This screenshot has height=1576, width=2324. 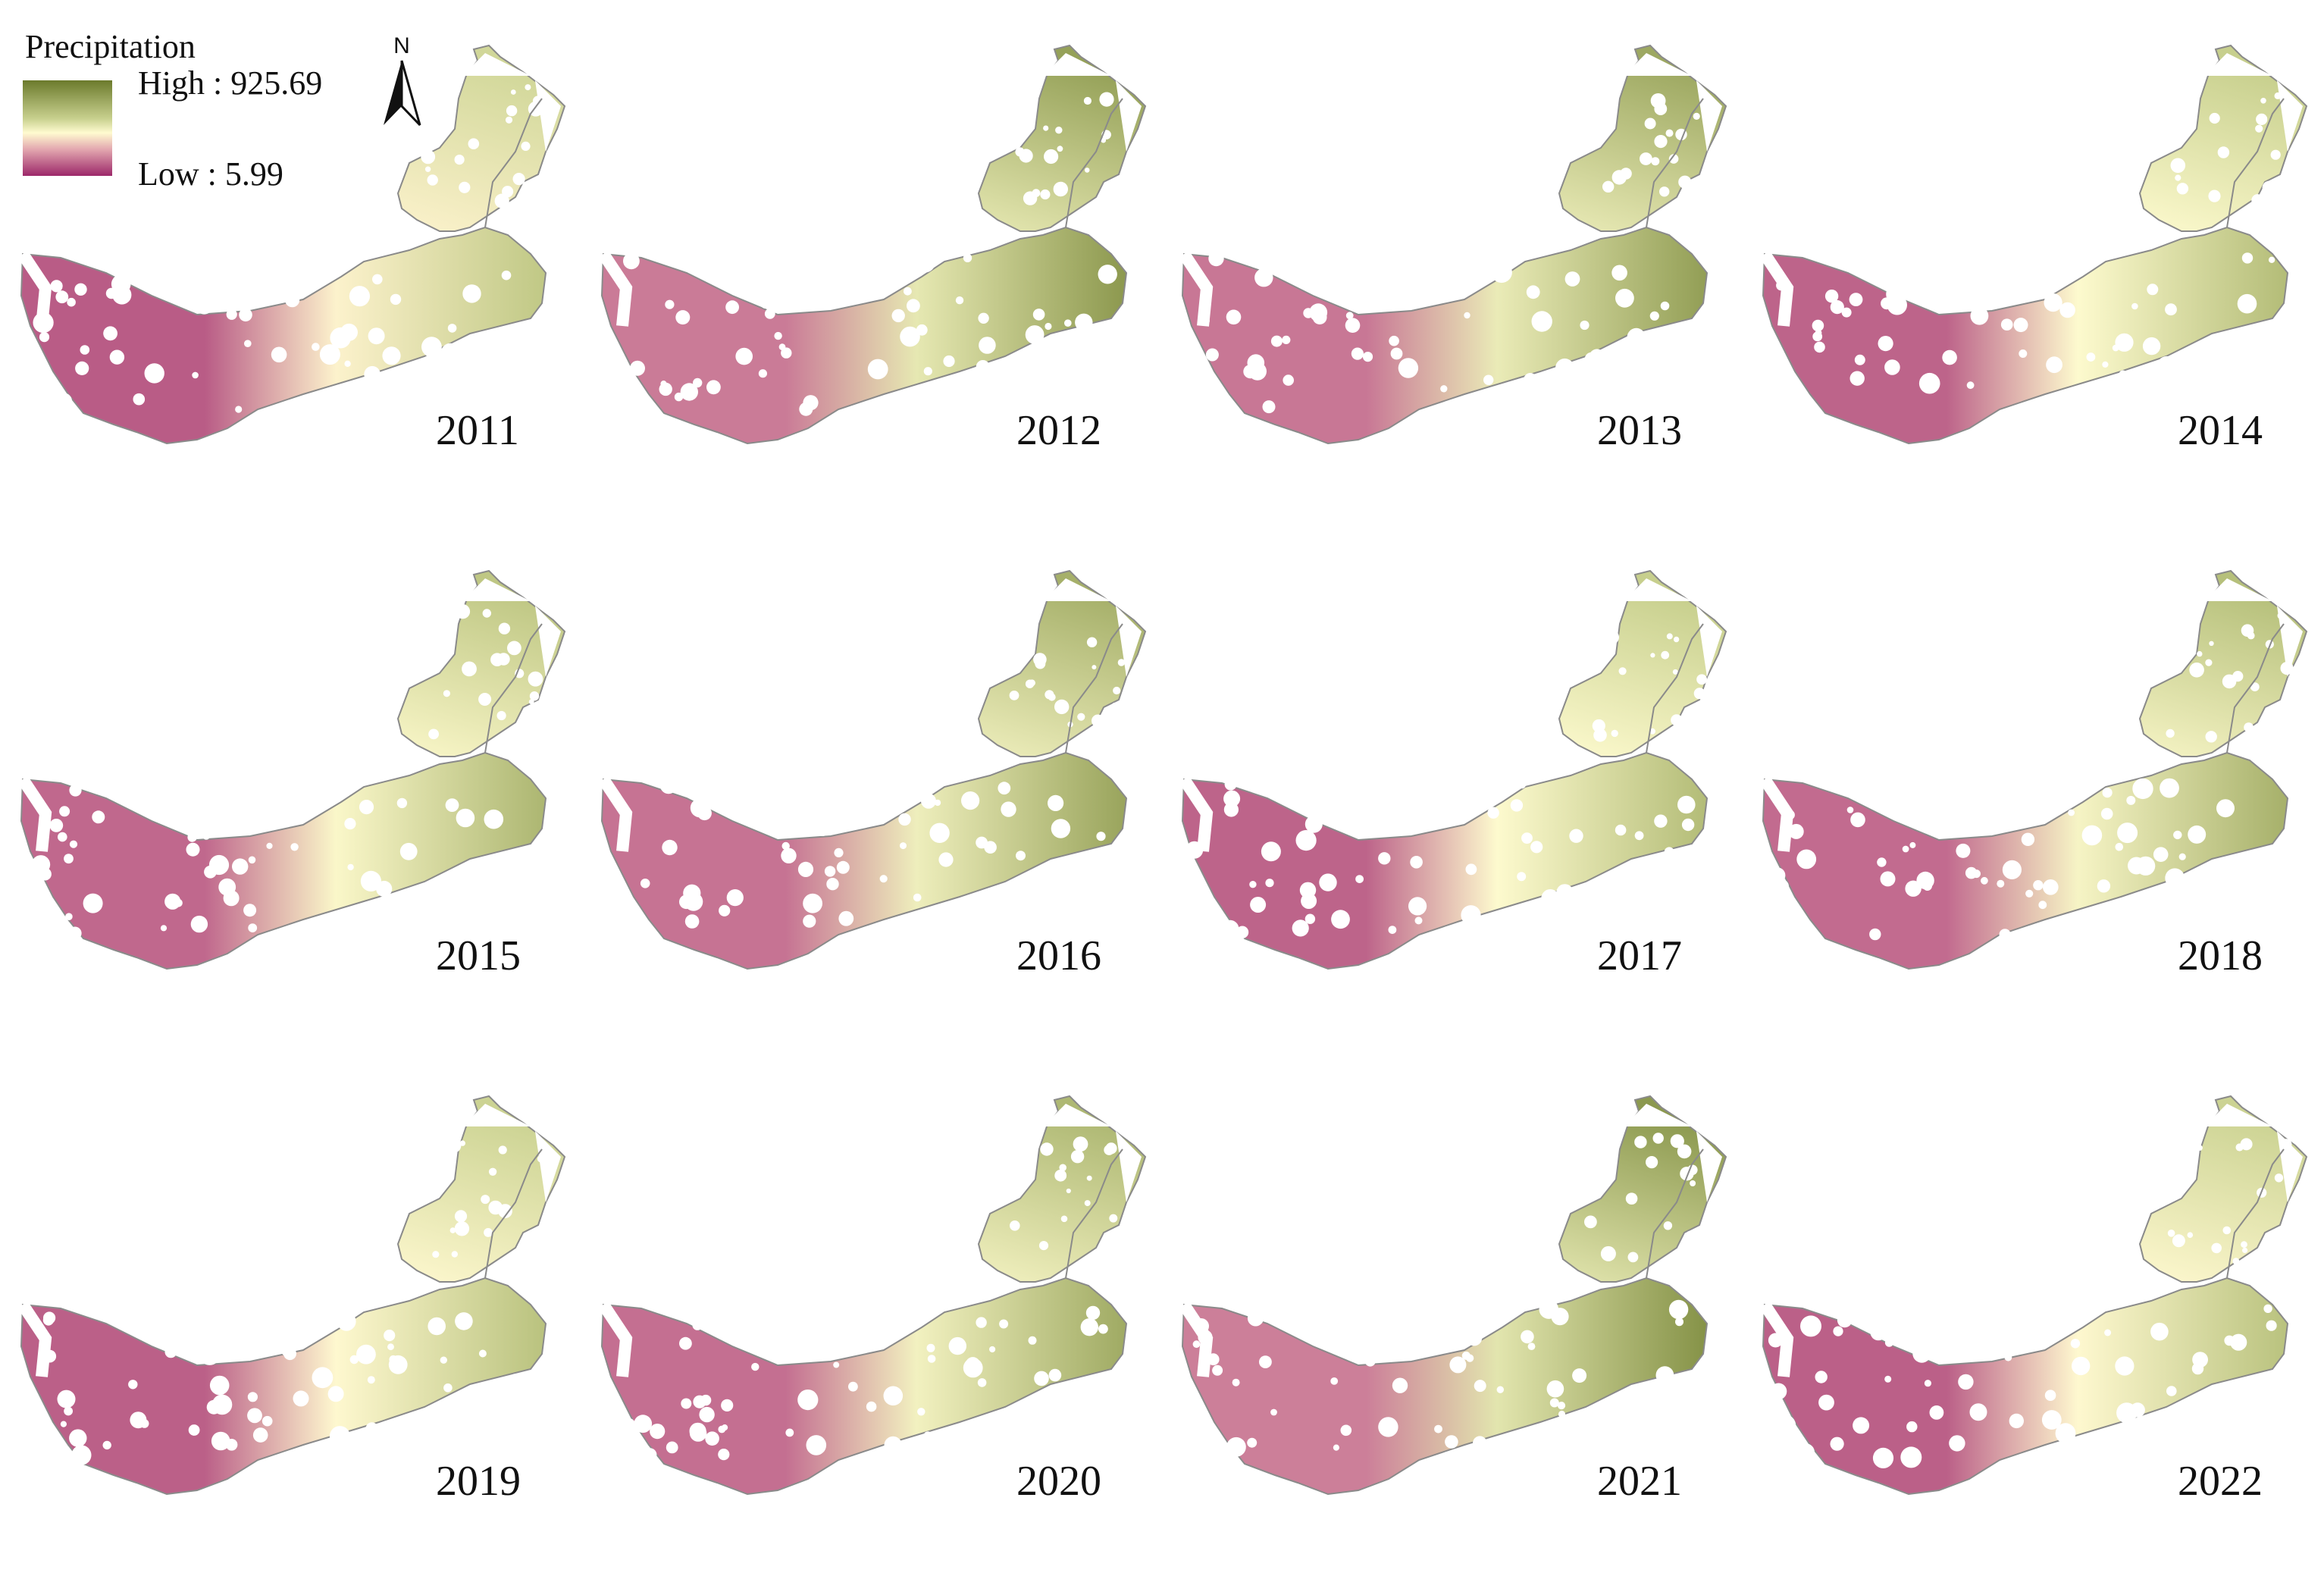 What do you see at coordinates (197, 110) in the screenshot?
I see `precipitation-legend: Precipitation High : 925.69 Low : 5.99` at bounding box center [197, 110].